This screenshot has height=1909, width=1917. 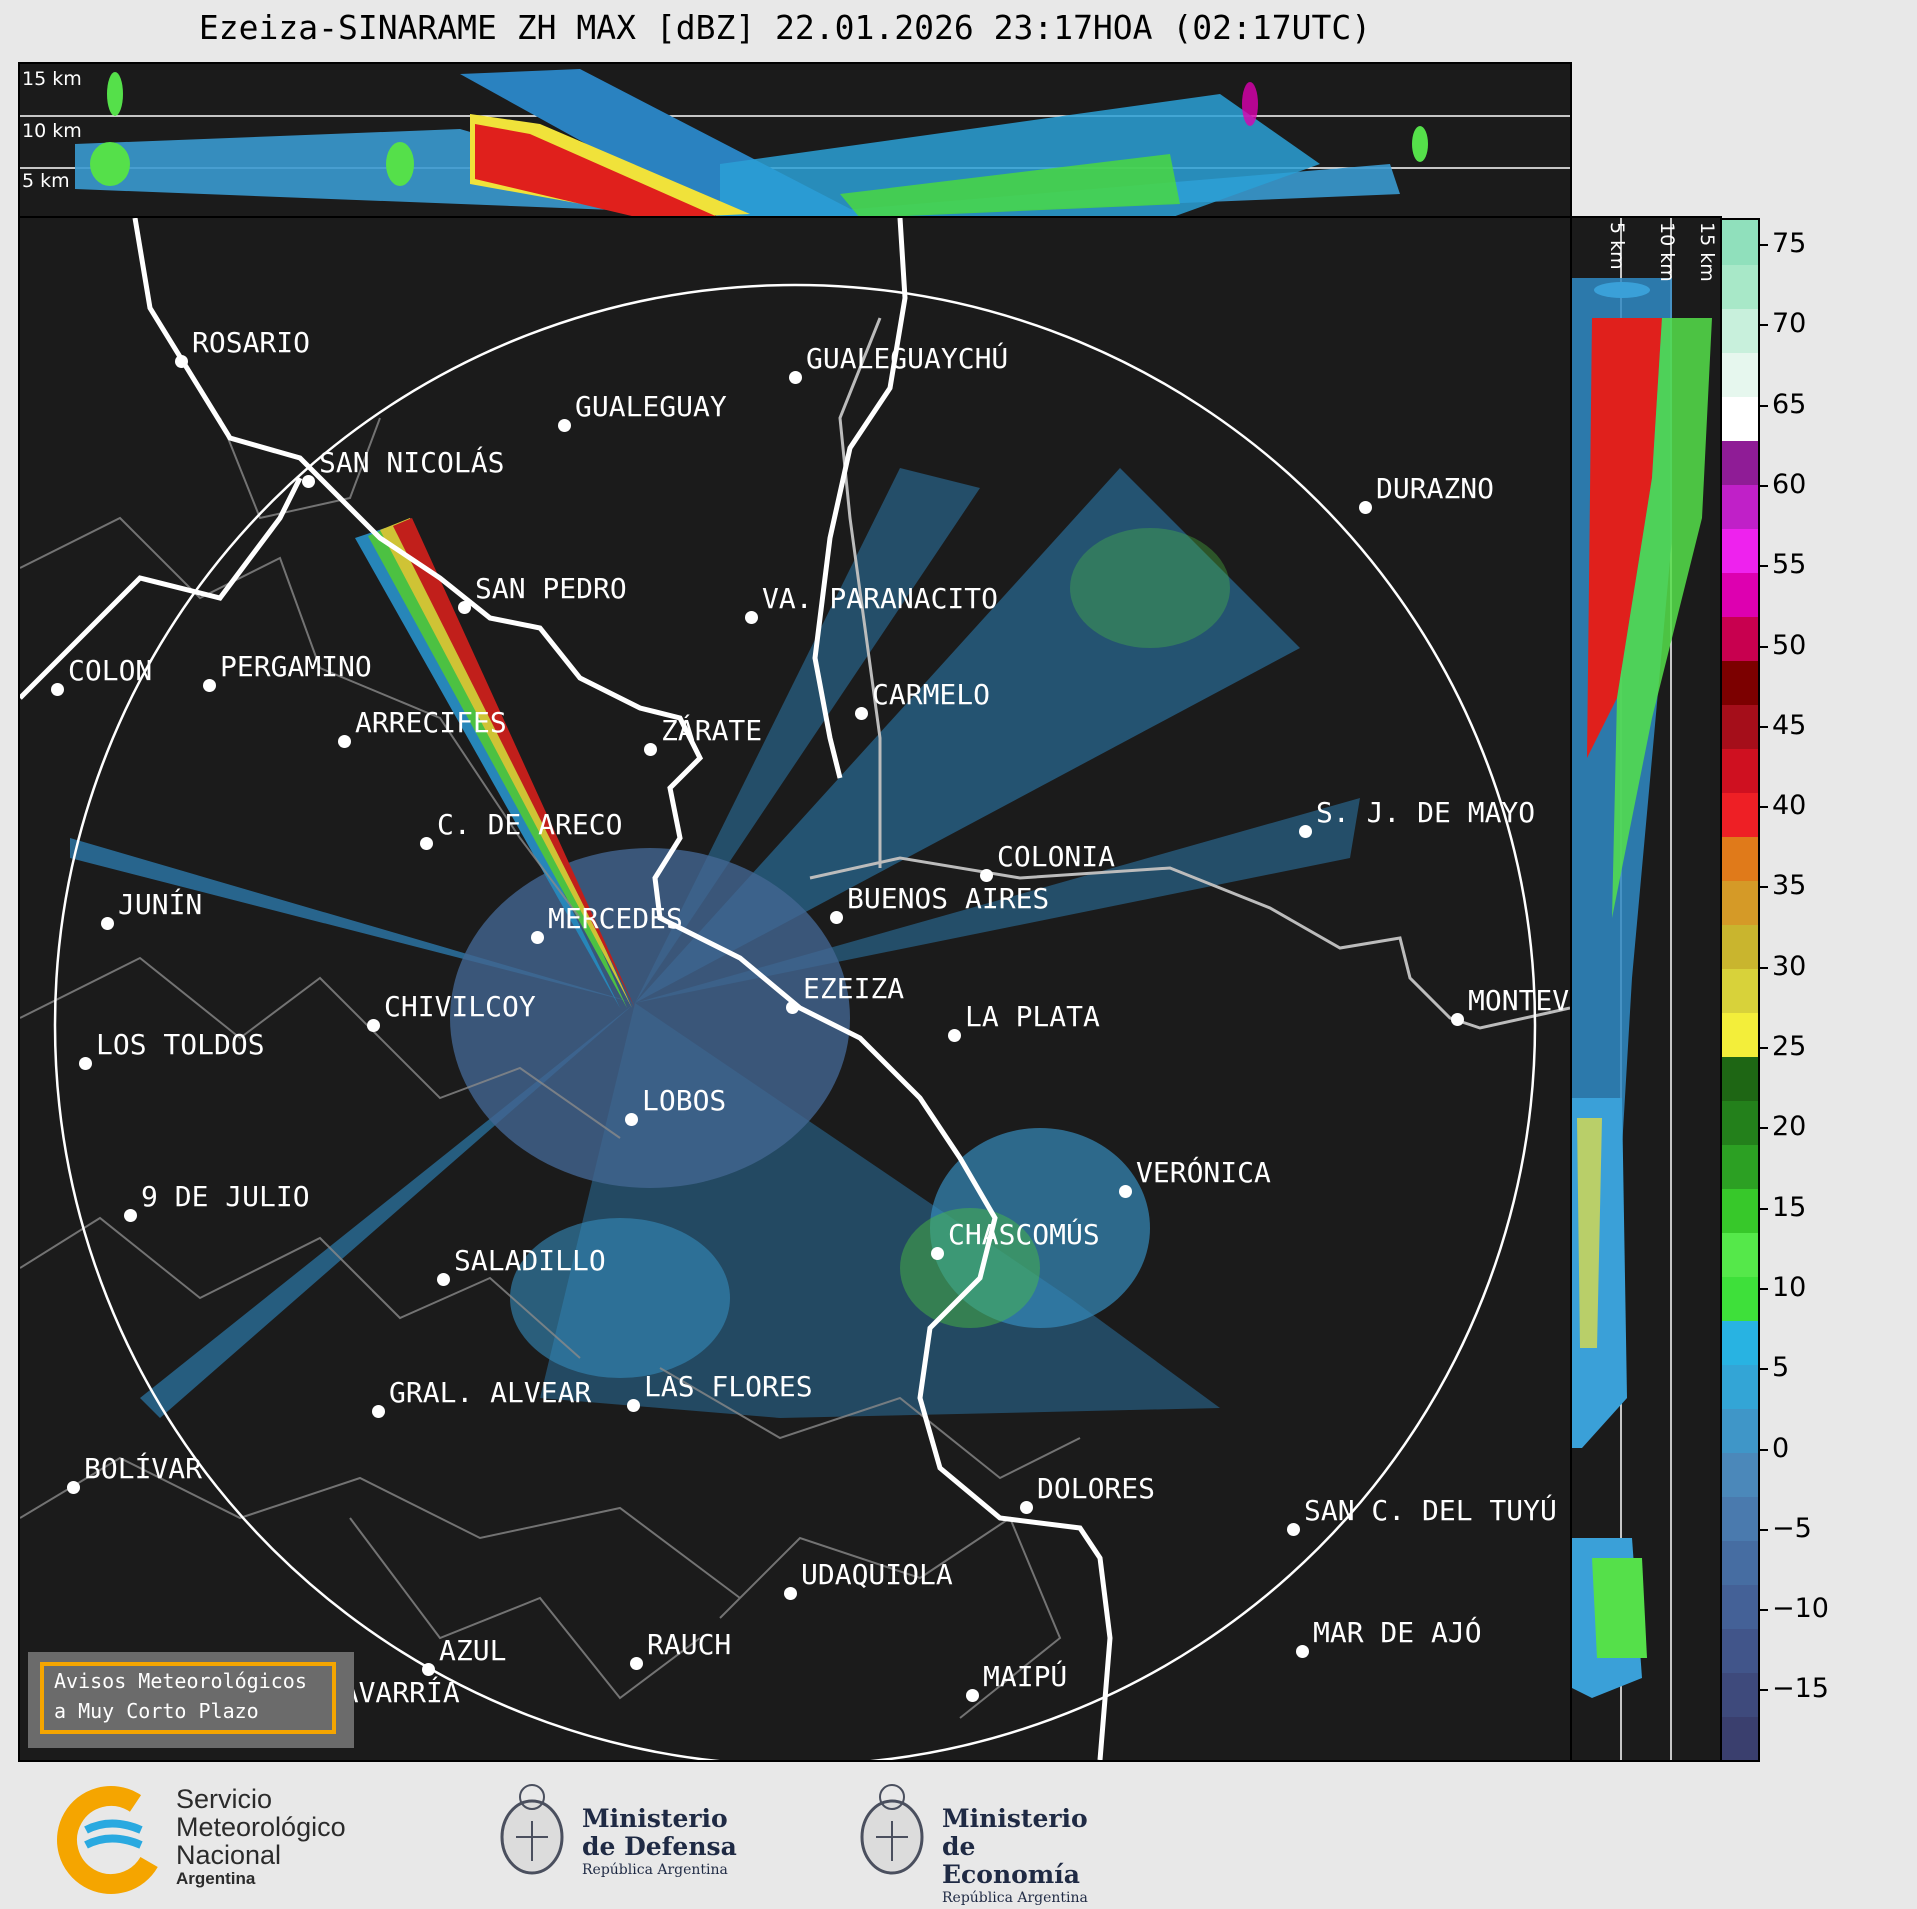 What do you see at coordinates (1015, 1898) in the screenshot?
I see `economia-line-3: República Argentina` at bounding box center [1015, 1898].